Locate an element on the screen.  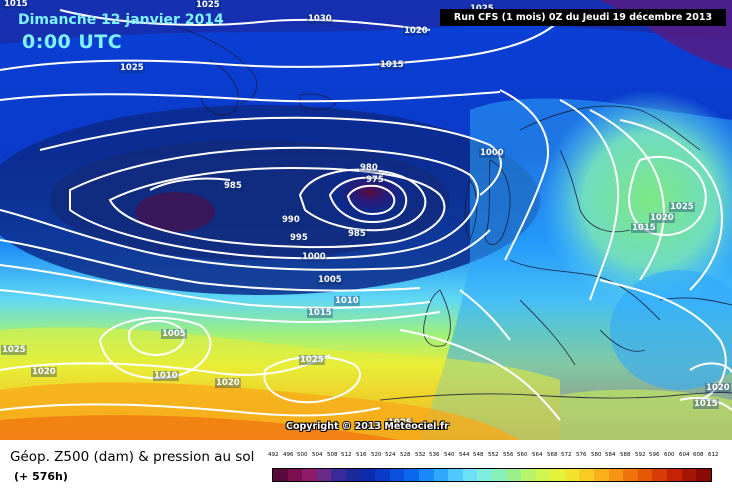
color-scale-tick-label: 548 is located at coordinates (478, 455).